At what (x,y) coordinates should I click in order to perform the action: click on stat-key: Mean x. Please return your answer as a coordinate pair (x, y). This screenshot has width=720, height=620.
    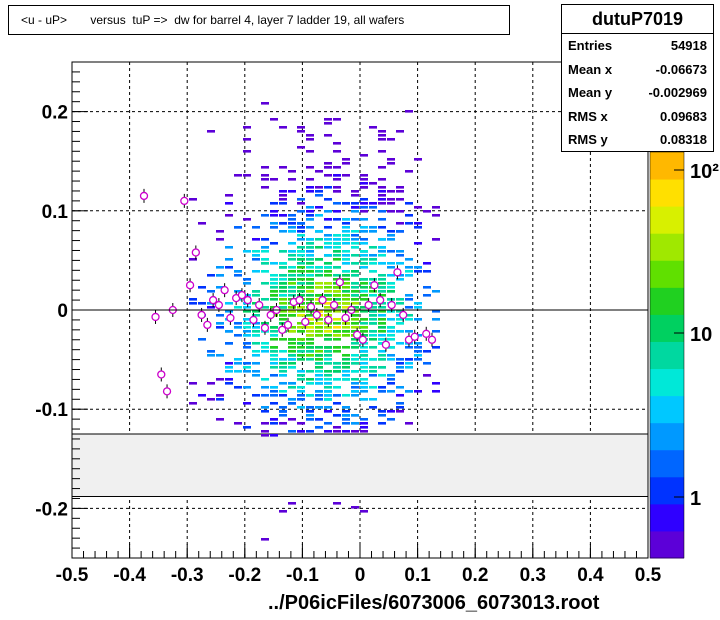
    Looking at the image, I should click on (590, 69).